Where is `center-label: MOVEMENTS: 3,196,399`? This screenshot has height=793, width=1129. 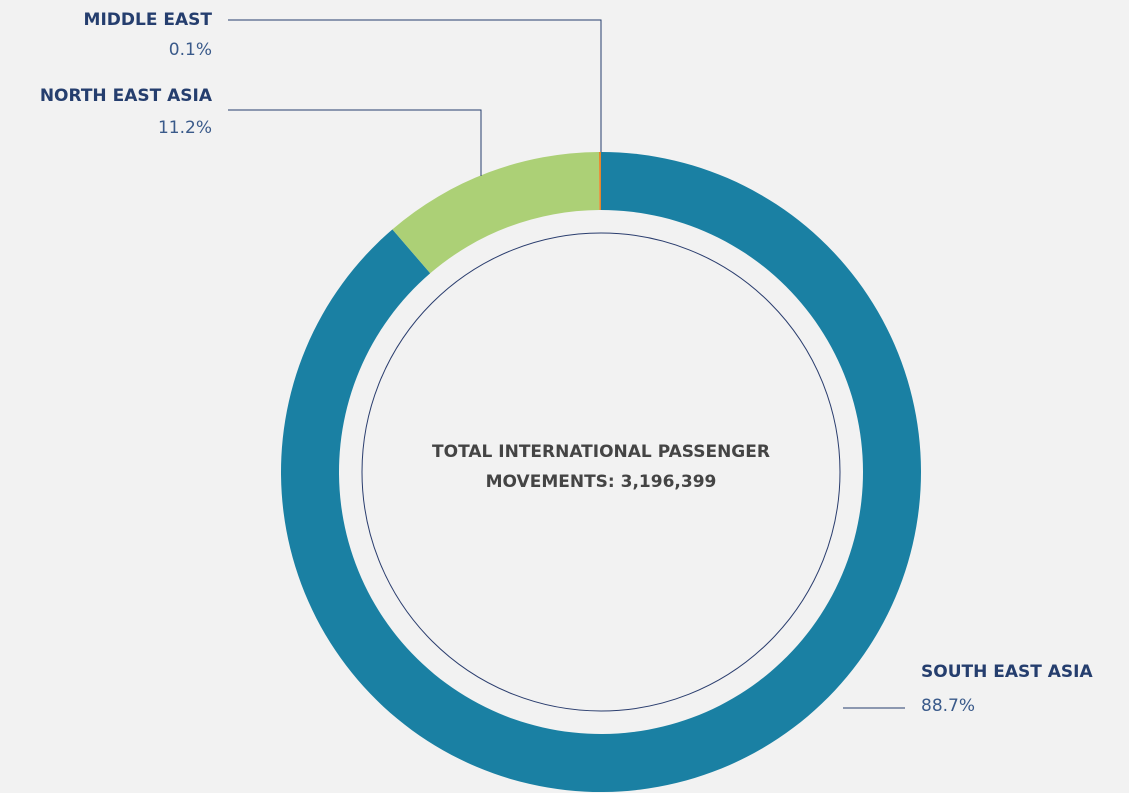 center-label: MOVEMENTS: 3,196,399 is located at coordinates (601, 482).